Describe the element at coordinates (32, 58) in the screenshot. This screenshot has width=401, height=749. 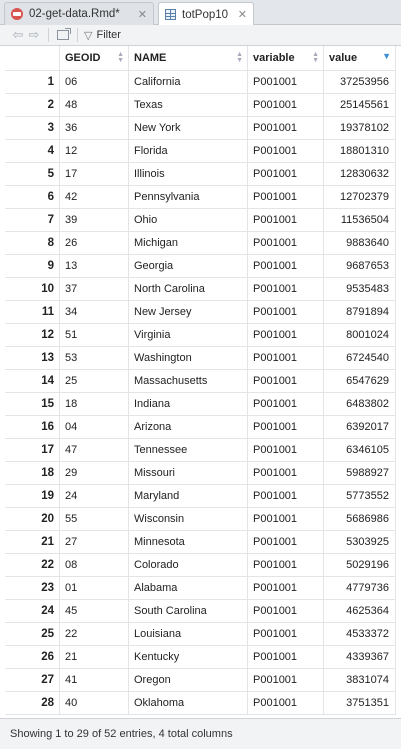
I see `column-header-rownum` at that location.